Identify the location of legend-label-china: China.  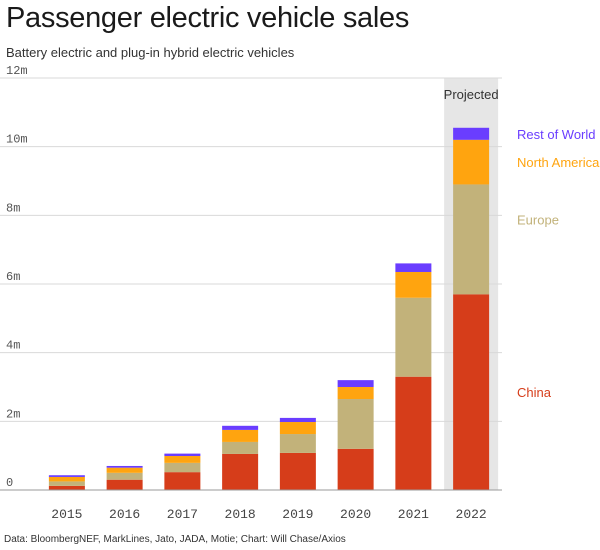
(534, 392).